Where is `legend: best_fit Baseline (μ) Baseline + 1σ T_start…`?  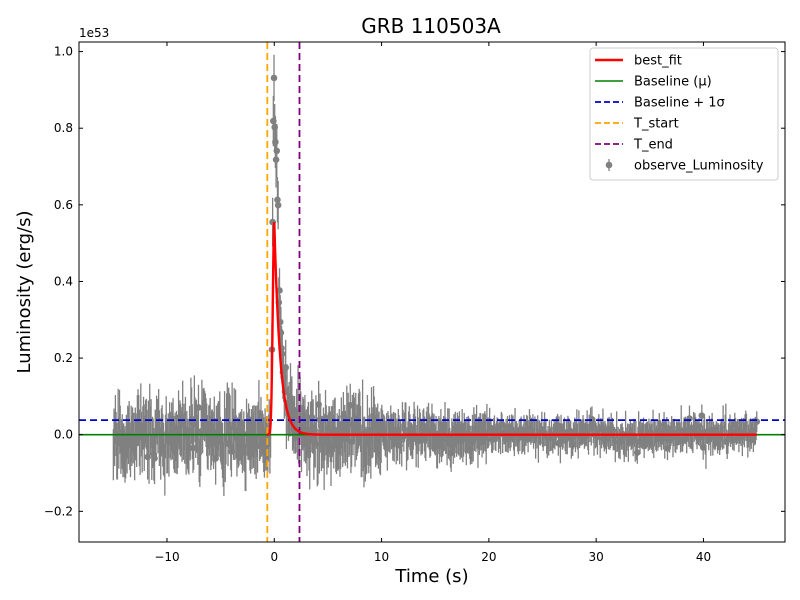
legend: best_fit Baseline (μ) Baseline + 1σ T_start… is located at coordinates (684, 114).